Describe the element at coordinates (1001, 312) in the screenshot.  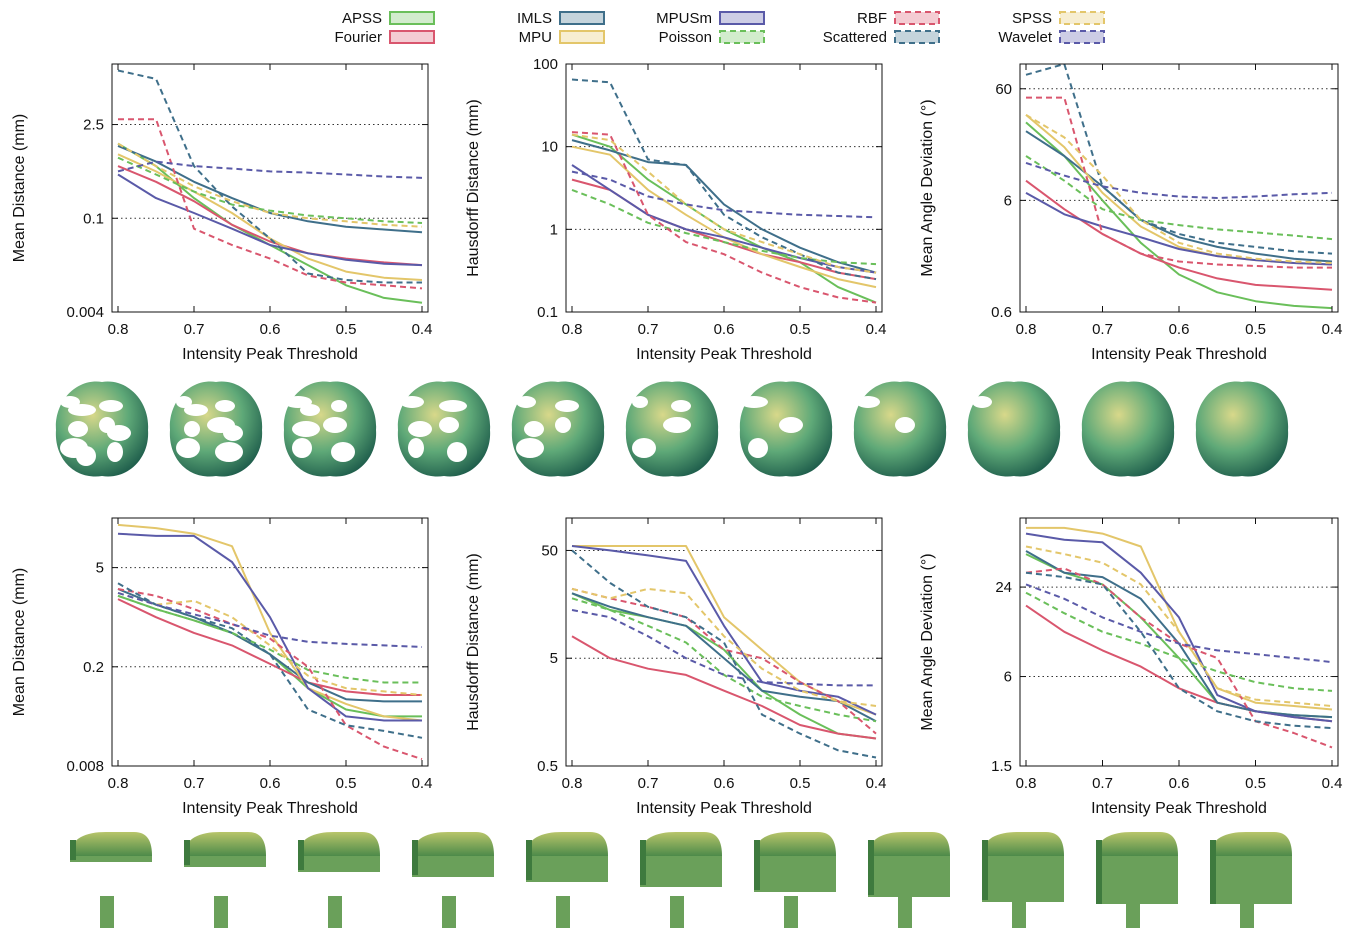
I see `y-tick-label: 0.6` at that location.